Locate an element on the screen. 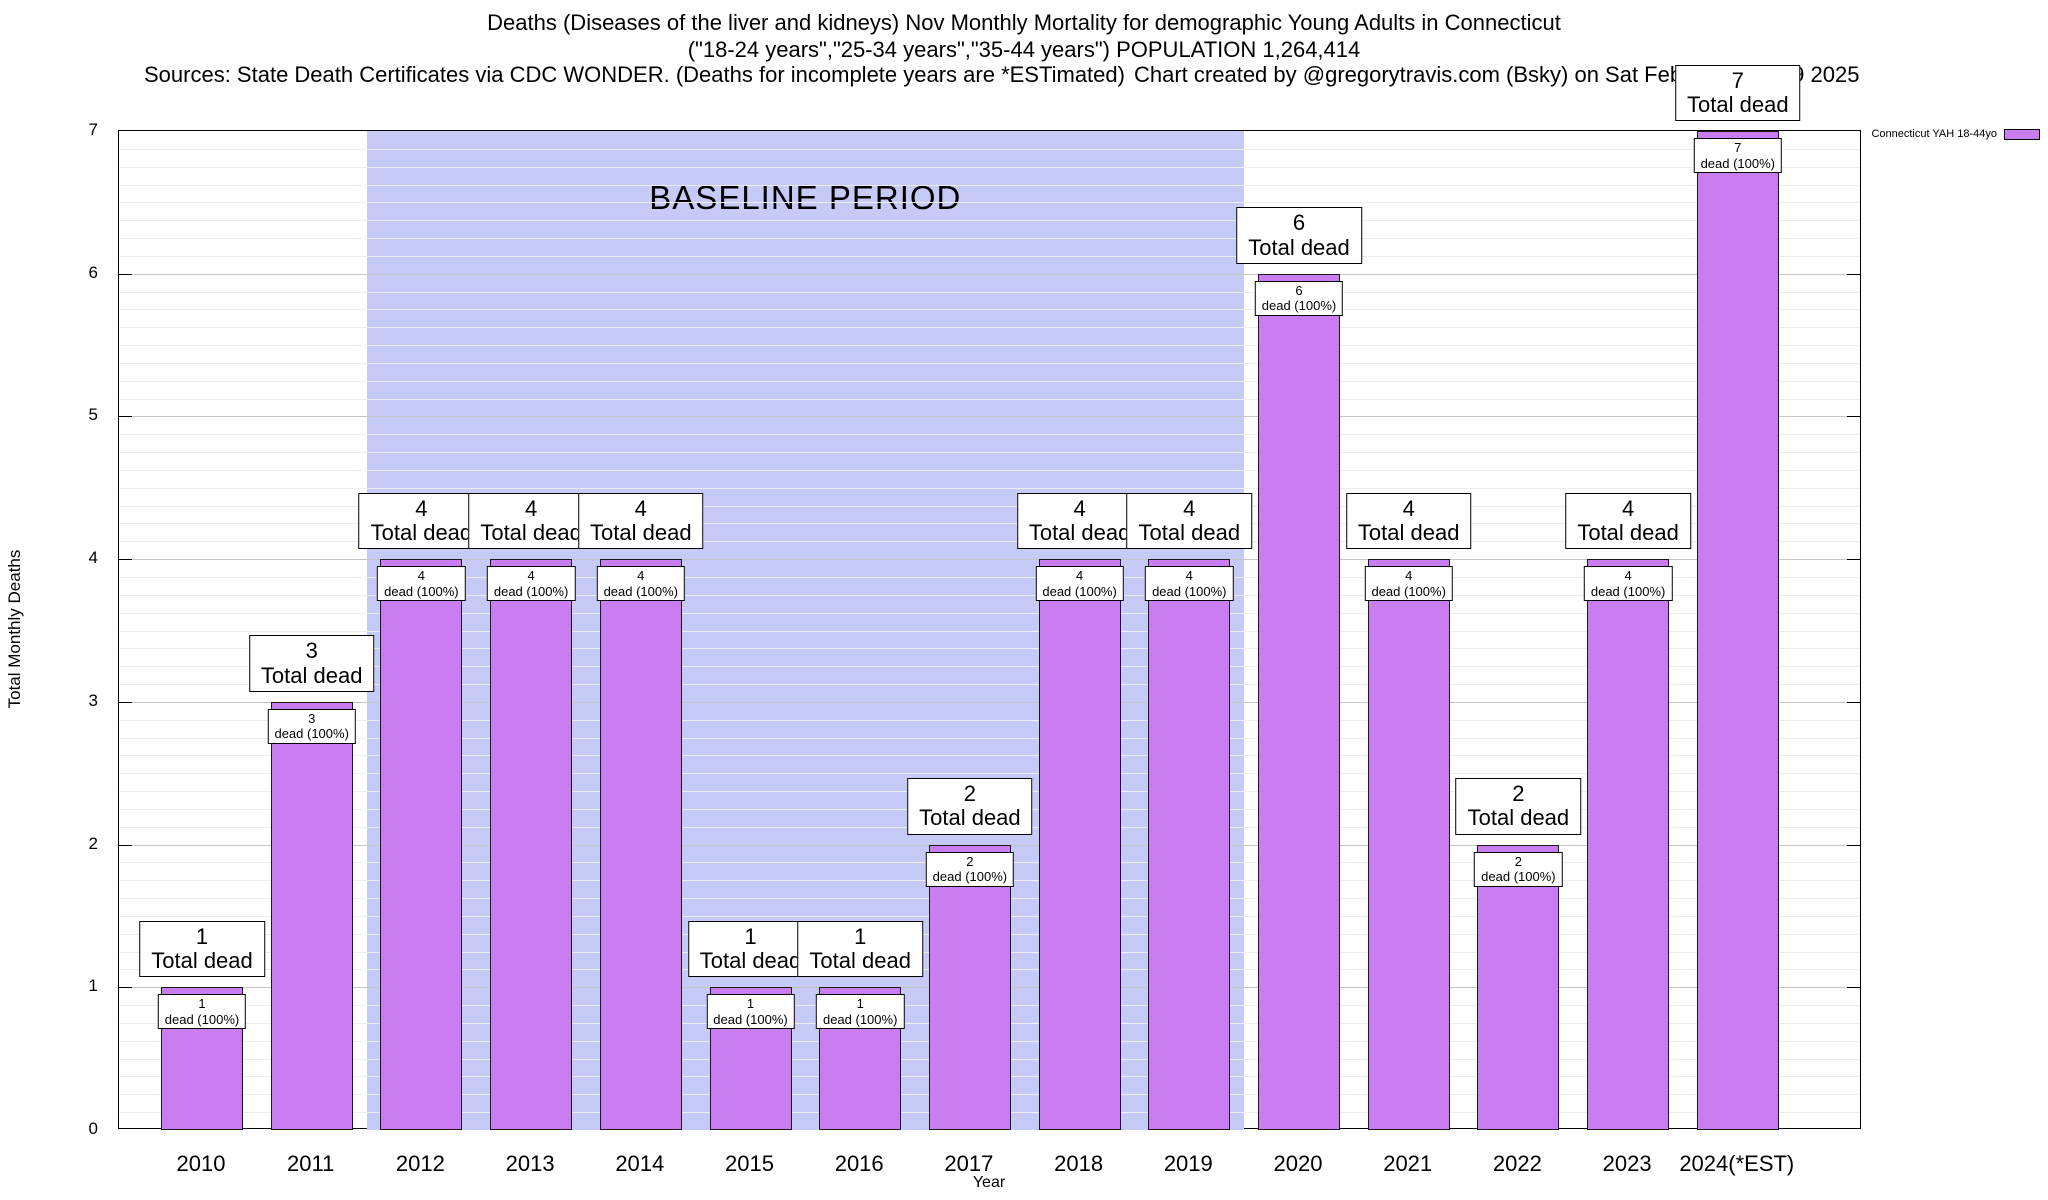 Image resolution: width=2048 pixels, height=1200 pixels. bar-2012 is located at coordinates (421, 844).